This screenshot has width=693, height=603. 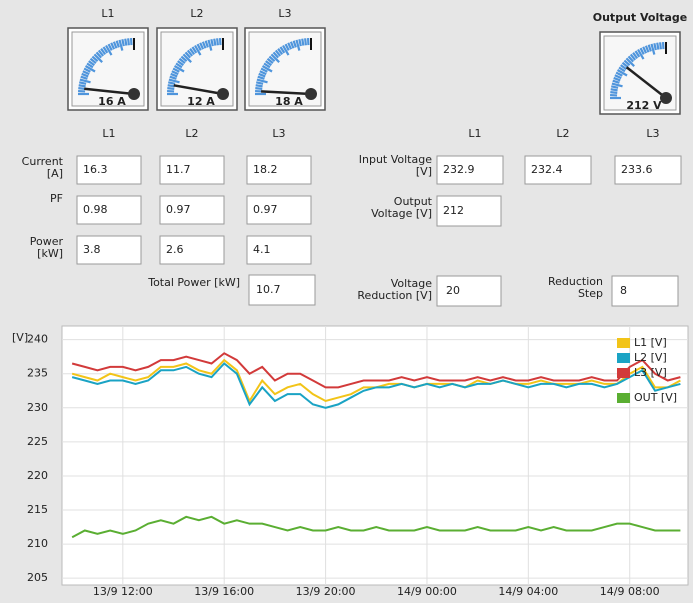 I want to click on input-value: 232.9, so click(x=459, y=169).